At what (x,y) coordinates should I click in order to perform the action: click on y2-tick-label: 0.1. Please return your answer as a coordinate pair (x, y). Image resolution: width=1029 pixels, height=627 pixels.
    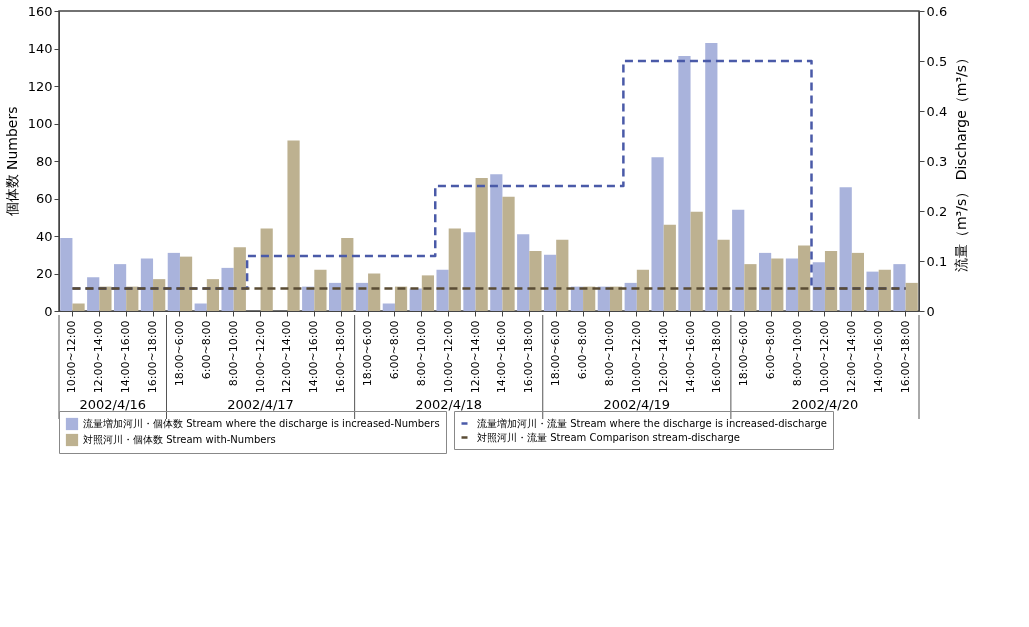
    Looking at the image, I should click on (937, 261).